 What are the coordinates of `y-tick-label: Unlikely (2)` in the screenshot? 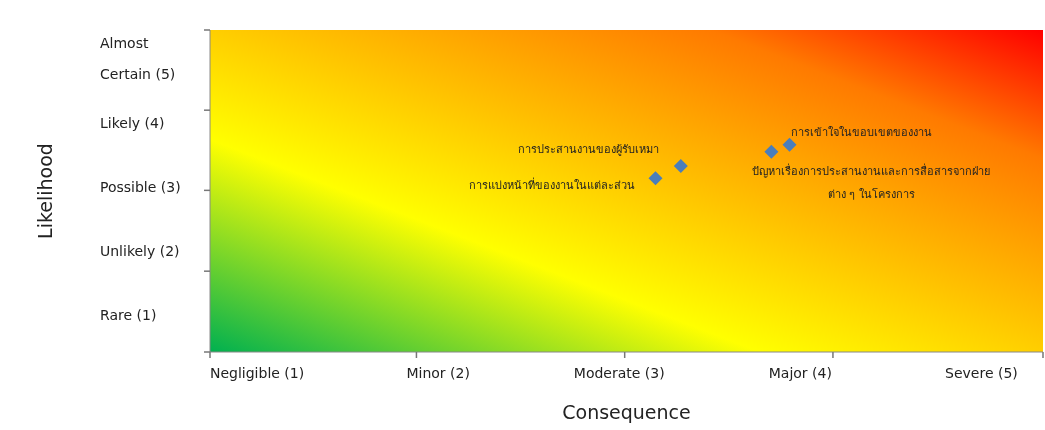 It's located at (140, 250).